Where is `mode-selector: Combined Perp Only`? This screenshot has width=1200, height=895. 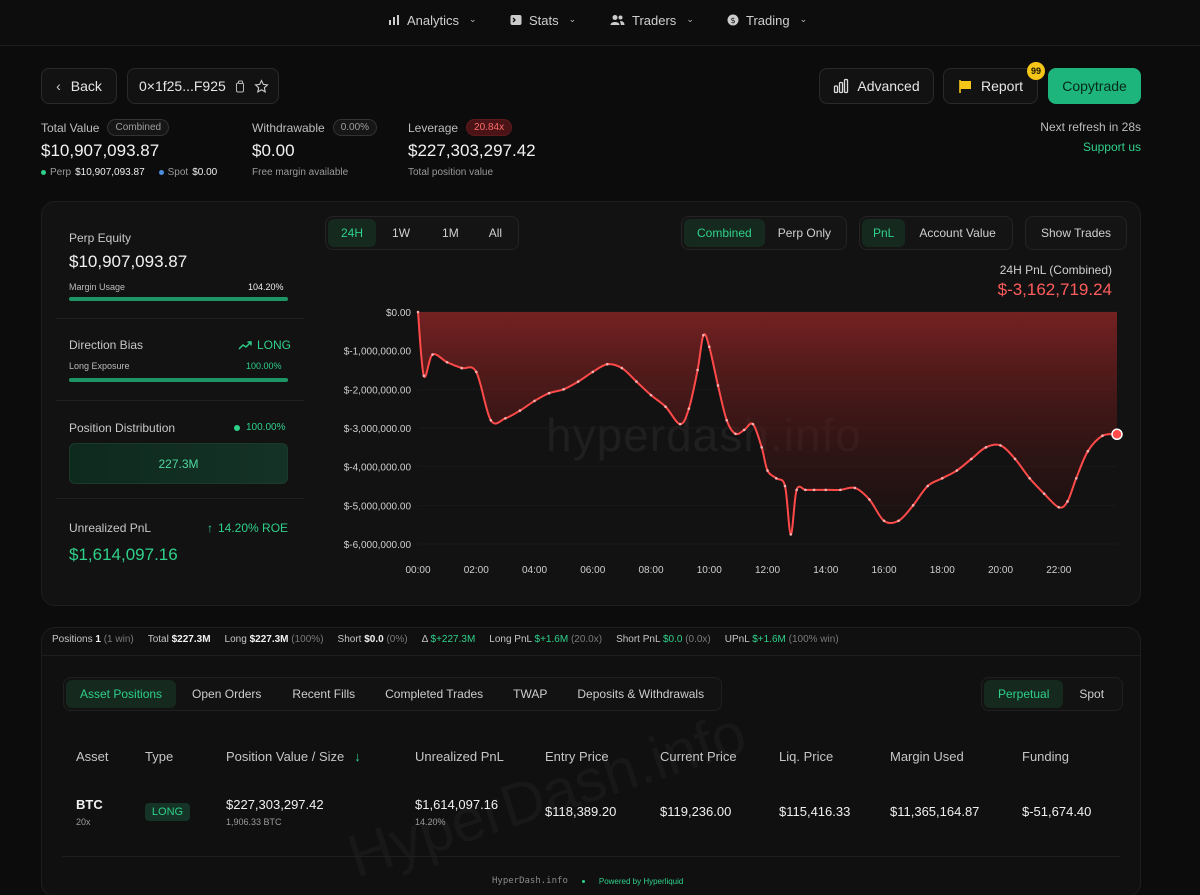 mode-selector: Combined Perp Only is located at coordinates (764, 233).